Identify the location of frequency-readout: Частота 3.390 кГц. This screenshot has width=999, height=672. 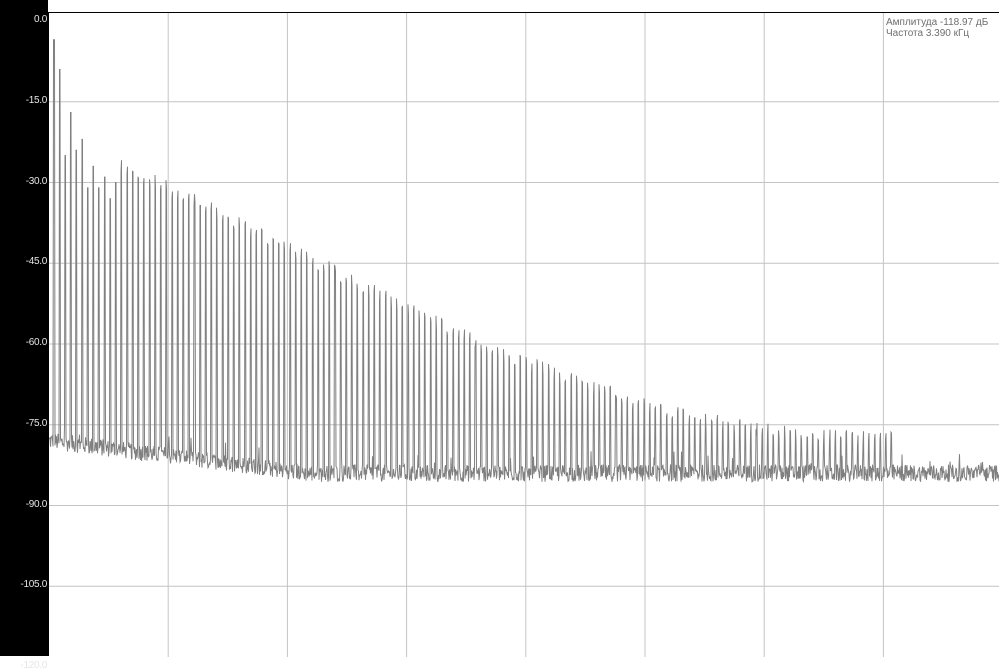
(928, 33).